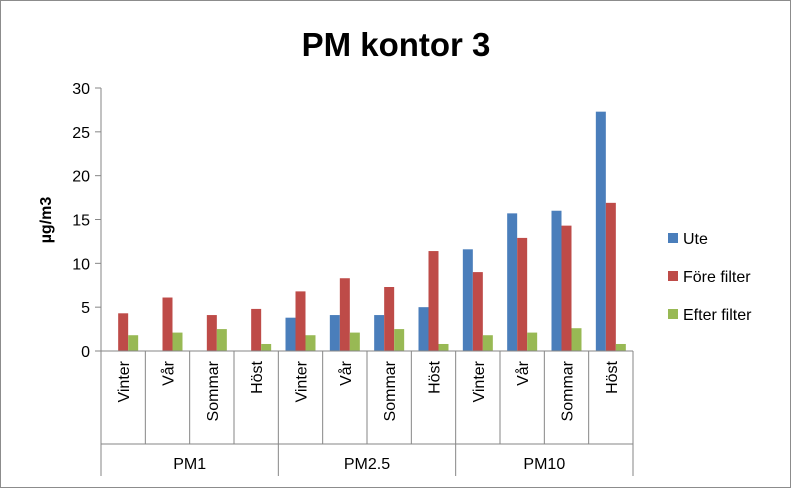  Describe the element at coordinates (81, 177) in the screenshot. I see `y-tick-label: 20` at that location.